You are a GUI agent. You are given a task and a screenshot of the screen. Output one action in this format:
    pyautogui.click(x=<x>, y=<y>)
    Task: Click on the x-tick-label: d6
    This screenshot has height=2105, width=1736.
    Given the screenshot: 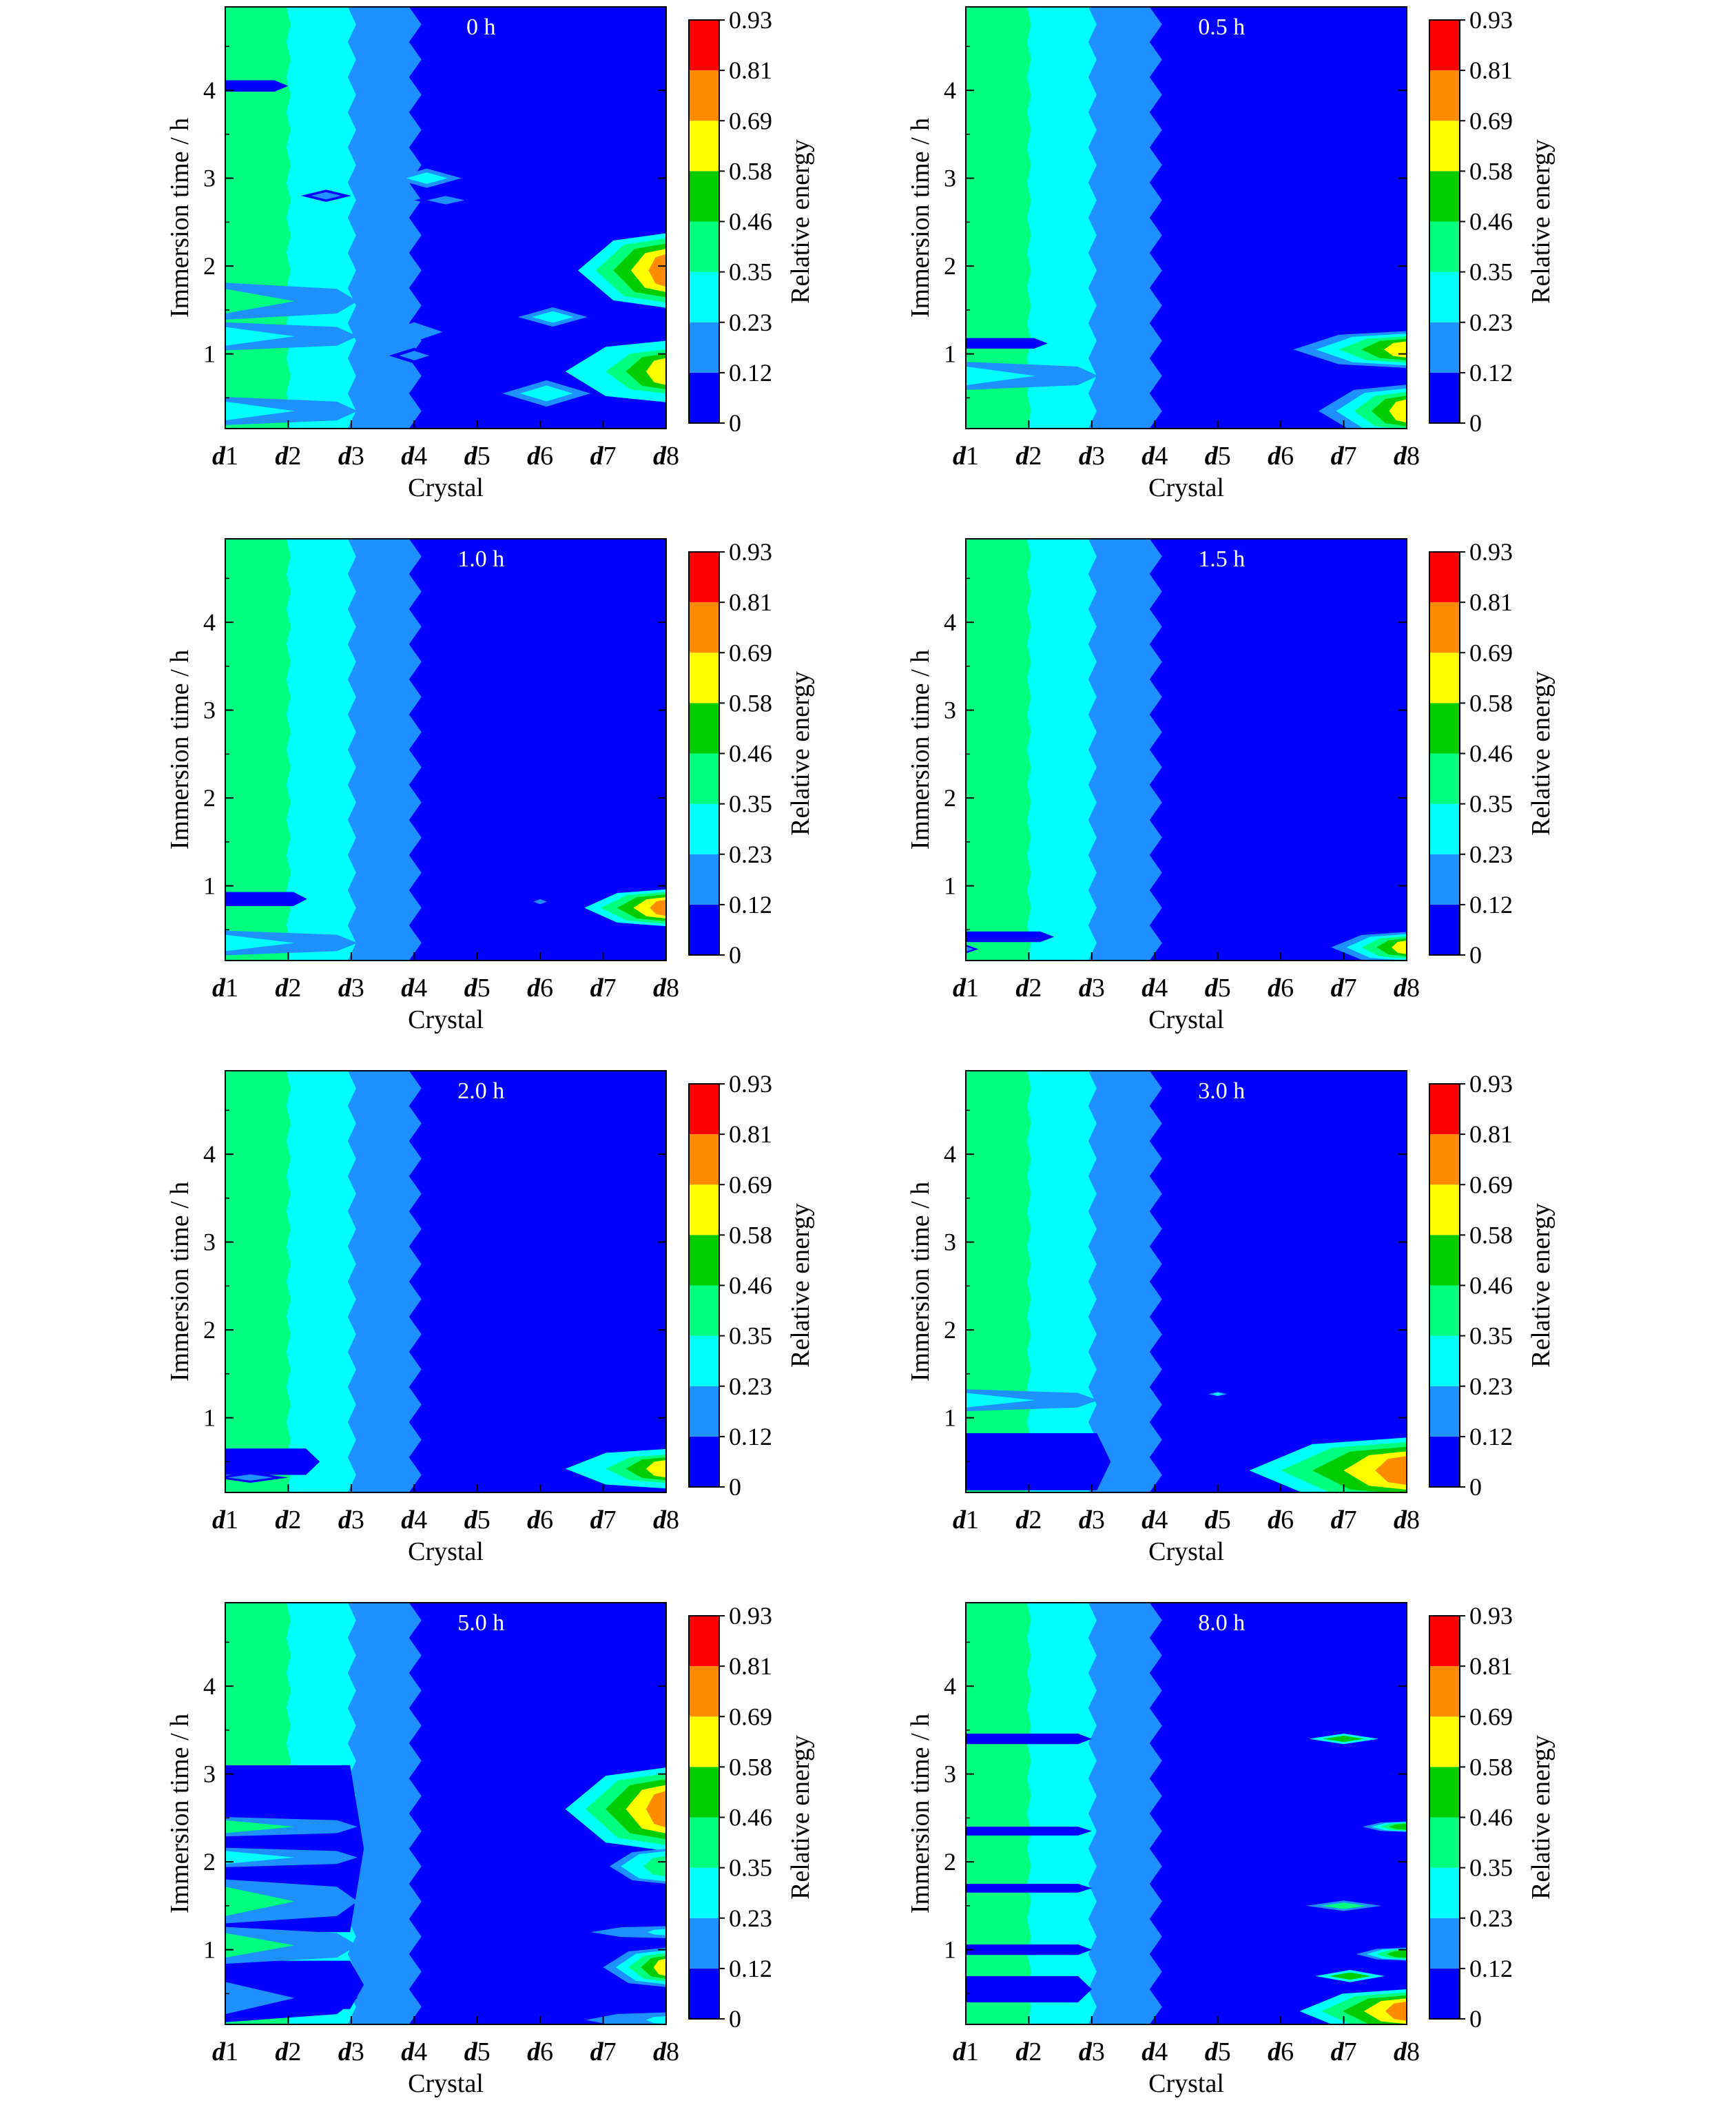 What is the action you would take?
    pyautogui.click(x=1281, y=457)
    